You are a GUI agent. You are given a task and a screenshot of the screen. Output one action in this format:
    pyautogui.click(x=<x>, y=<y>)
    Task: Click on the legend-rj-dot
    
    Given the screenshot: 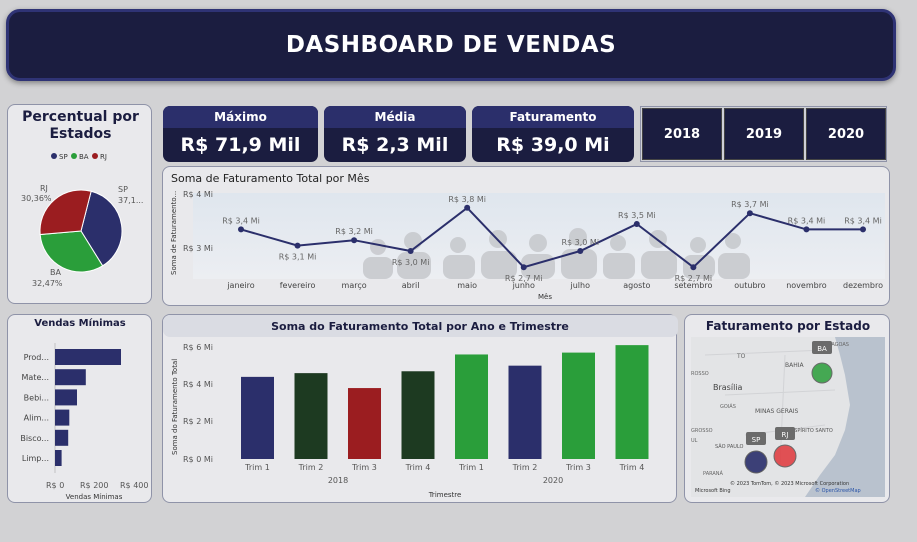 What is the action you would take?
    pyautogui.click(x=95, y=156)
    